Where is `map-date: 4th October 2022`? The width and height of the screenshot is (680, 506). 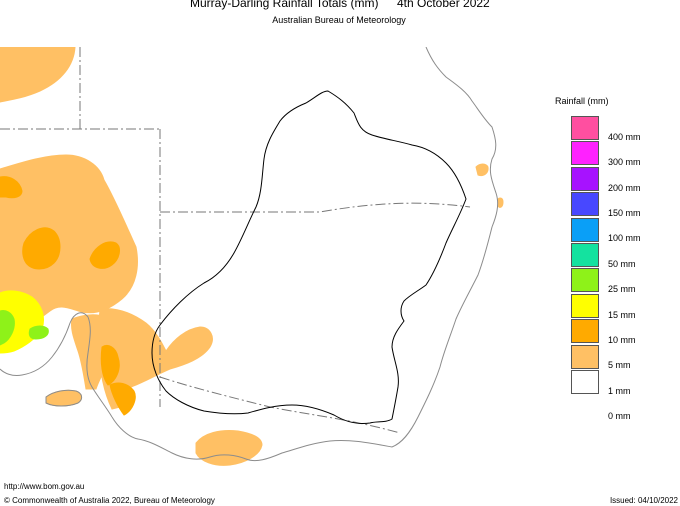
map-date: 4th October 2022 is located at coordinates (443, 5).